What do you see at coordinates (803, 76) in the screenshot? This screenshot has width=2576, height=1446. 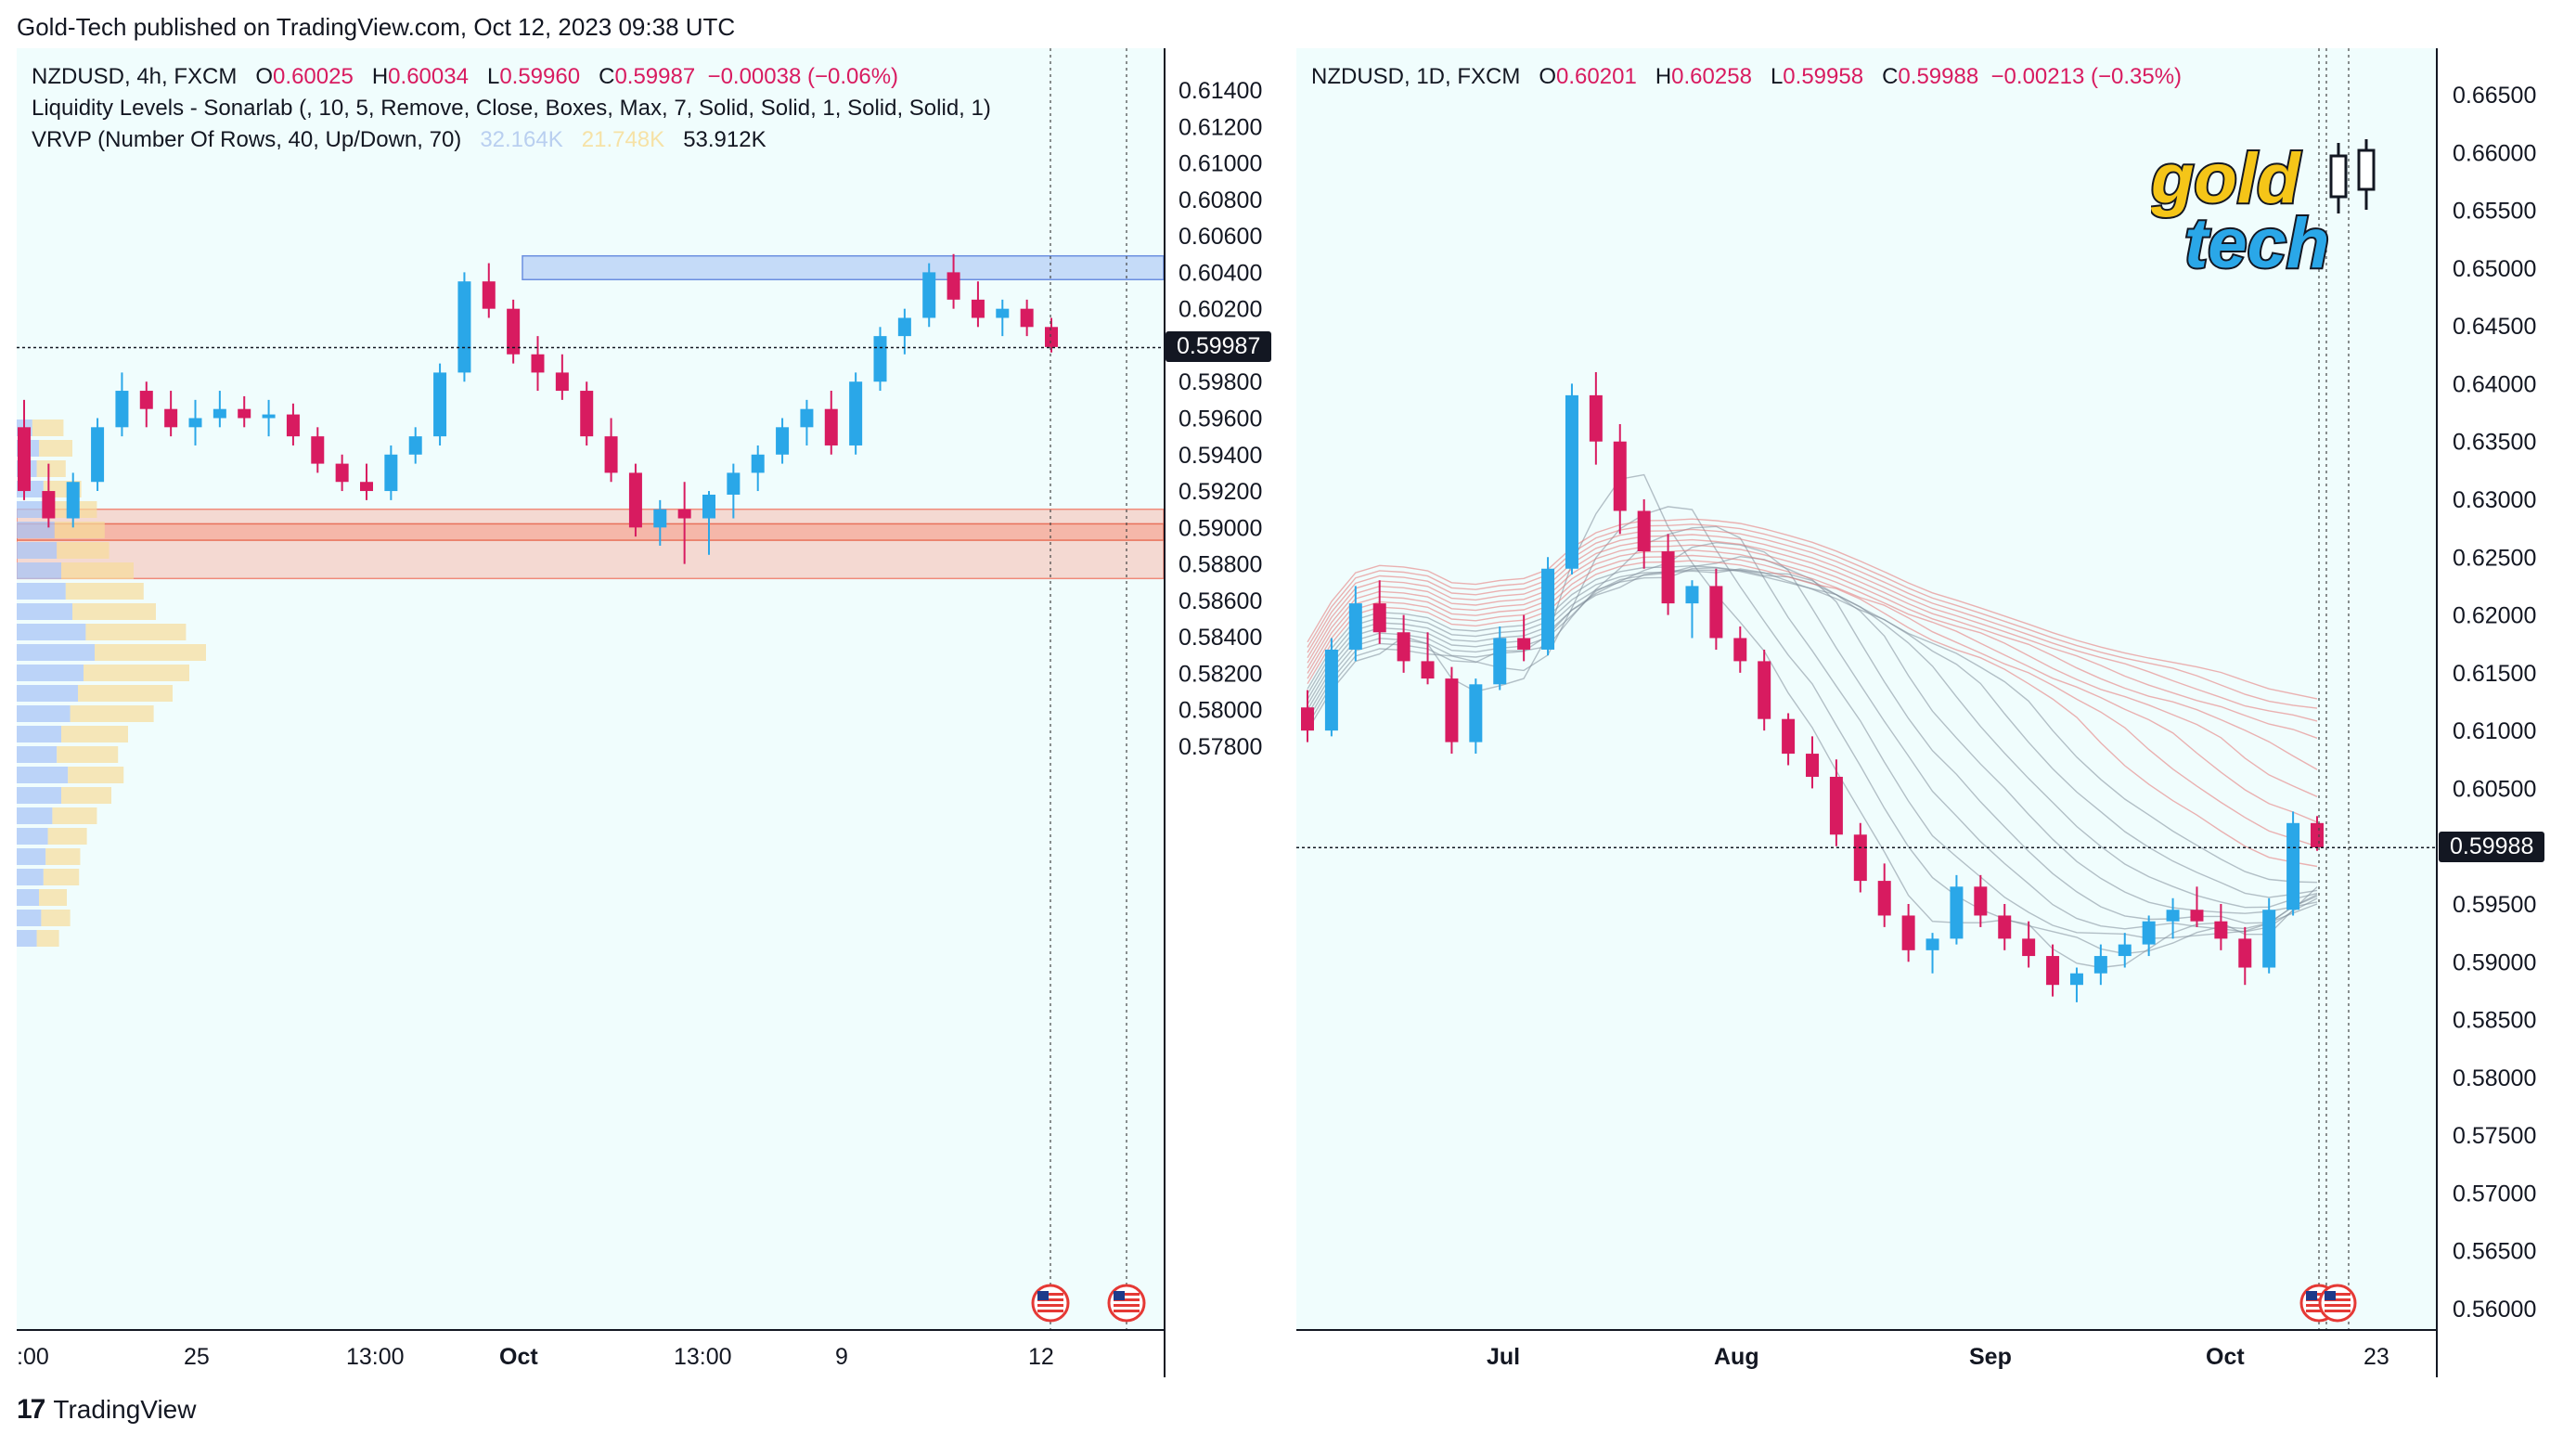 I see `change-value: −0.00038 (−0.06%)` at bounding box center [803, 76].